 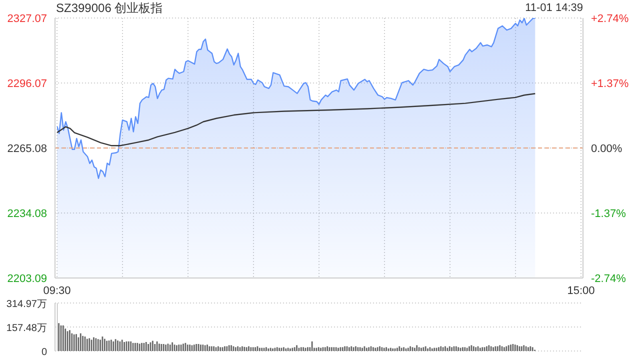 What do you see at coordinates (27, 19) in the screenshot?
I see `y-tick-label: 2327.07` at bounding box center [27, 19].